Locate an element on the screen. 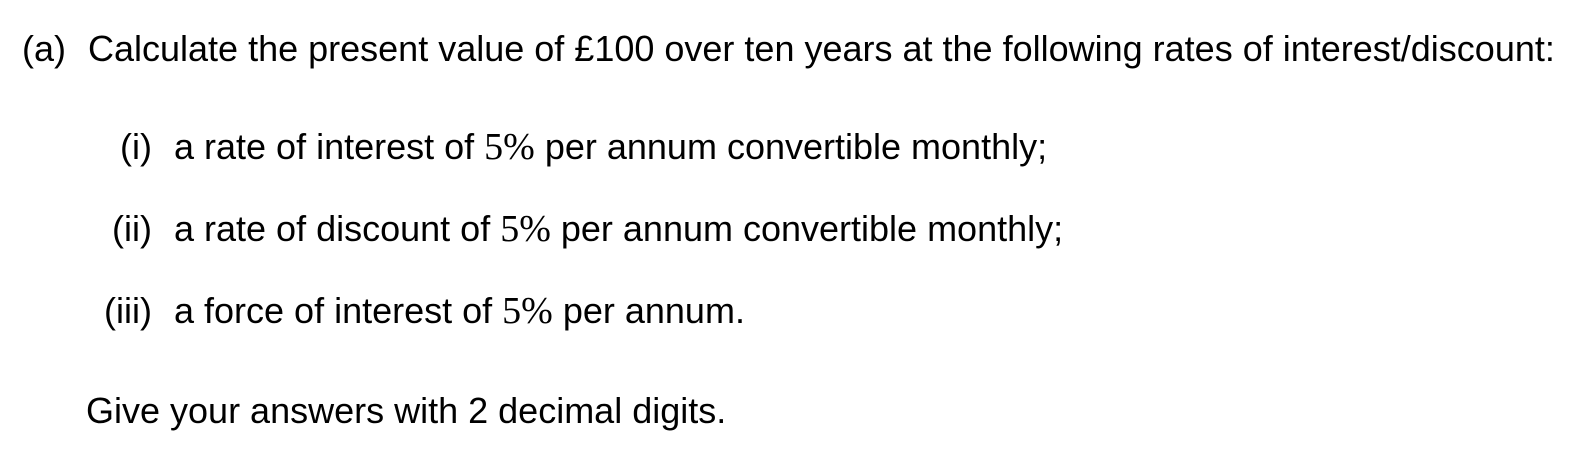 Image resolution: width=1588 pixels, height=464 pixels. sub-question-i-text-before: a rate of interest of is located at coordinates (329, 146).